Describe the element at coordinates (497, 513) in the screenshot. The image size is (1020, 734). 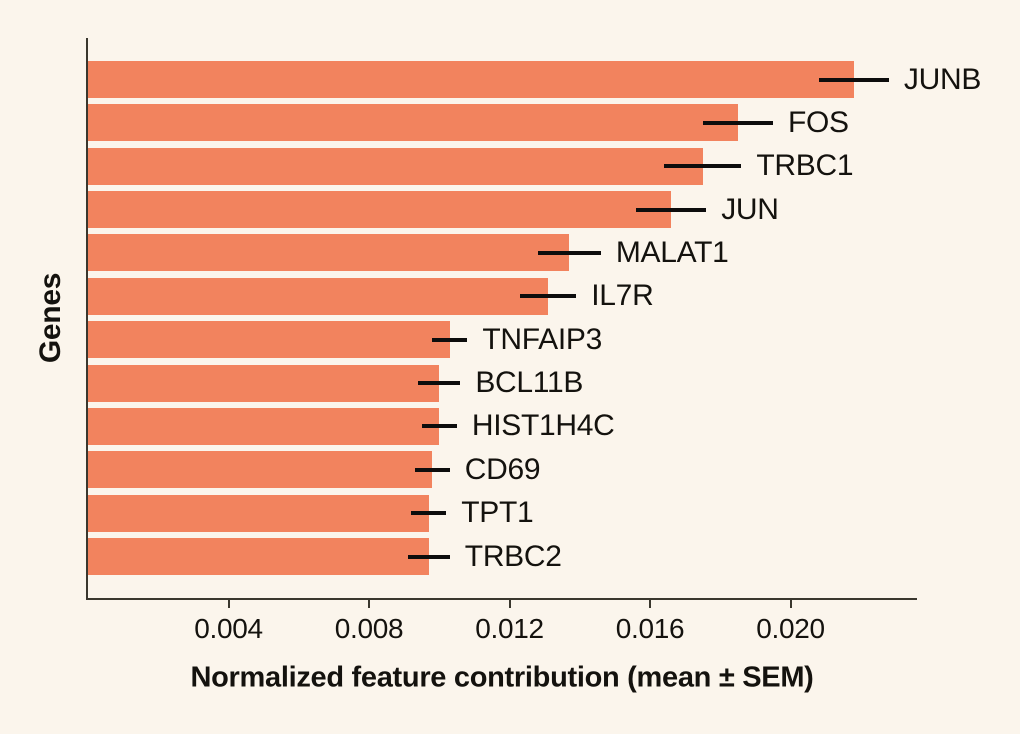
I see `bar-label: TPT1` at that location.